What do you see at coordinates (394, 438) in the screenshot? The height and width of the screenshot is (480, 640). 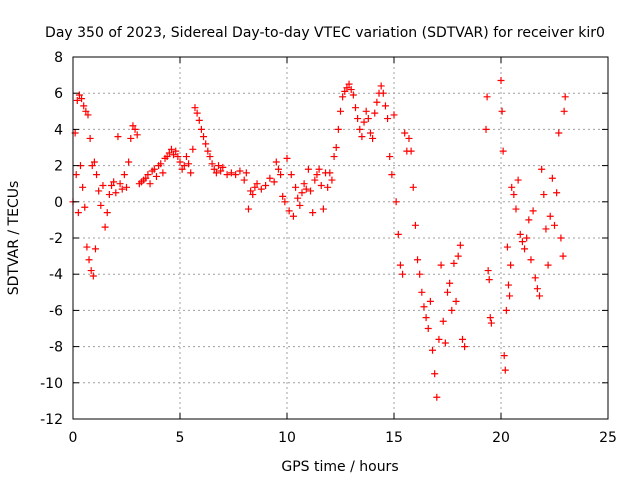 I see `x-tick-label: 15` at bounding box center [394, 438].